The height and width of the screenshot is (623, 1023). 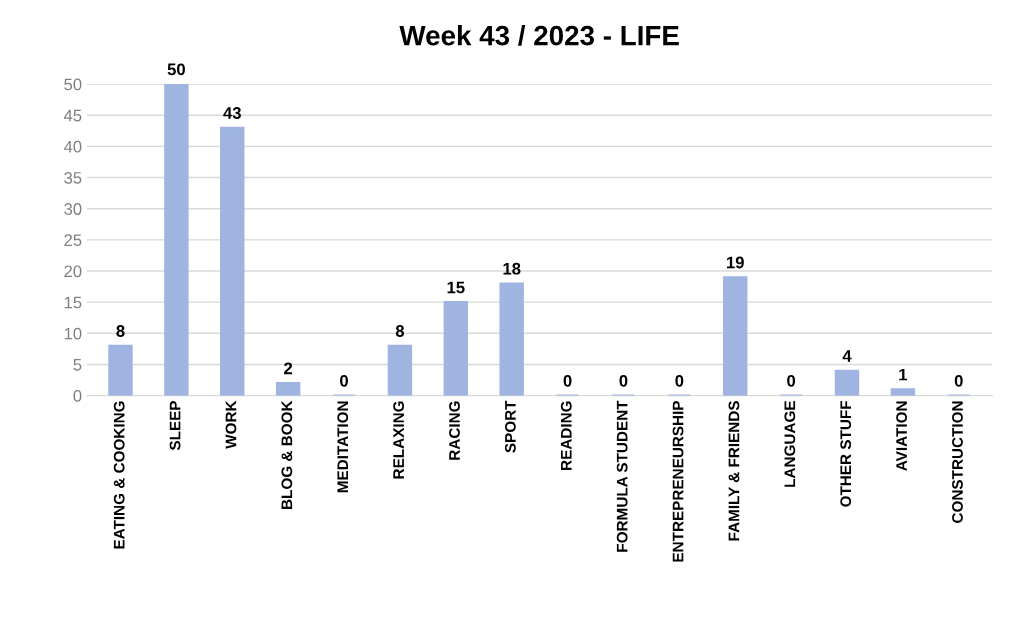 What do you see at coordinates (77, 365) in the screenshot?
I see `y-tick-label: 5` at bounding box center [77, 365].